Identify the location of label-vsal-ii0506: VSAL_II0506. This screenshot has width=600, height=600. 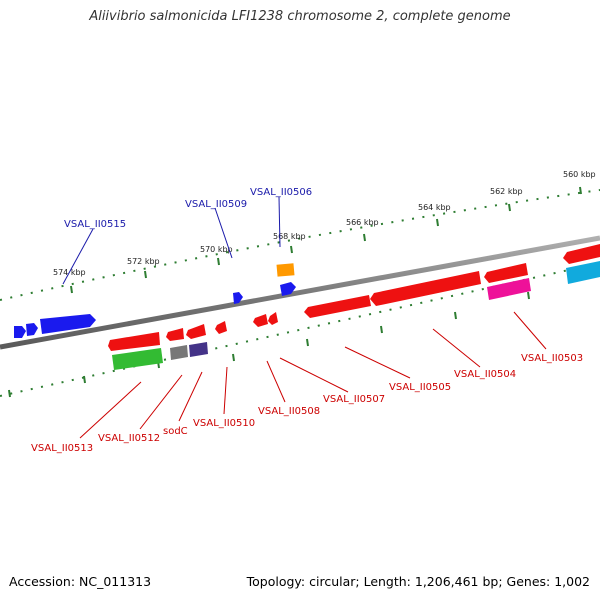
(281, 192).